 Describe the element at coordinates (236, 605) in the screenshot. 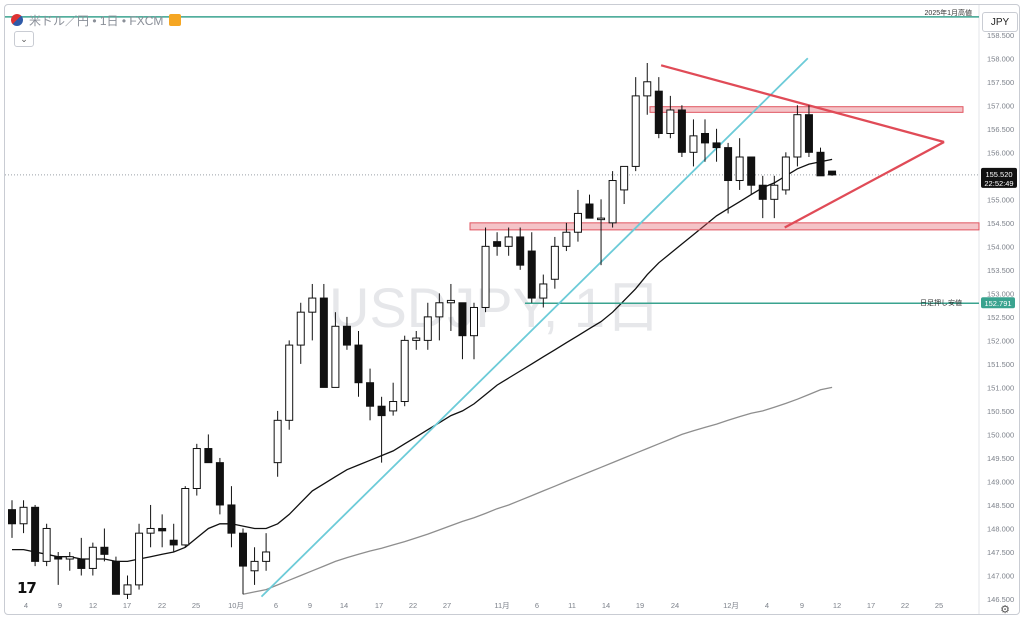

I see `x-tick-label: 10月` at that location.